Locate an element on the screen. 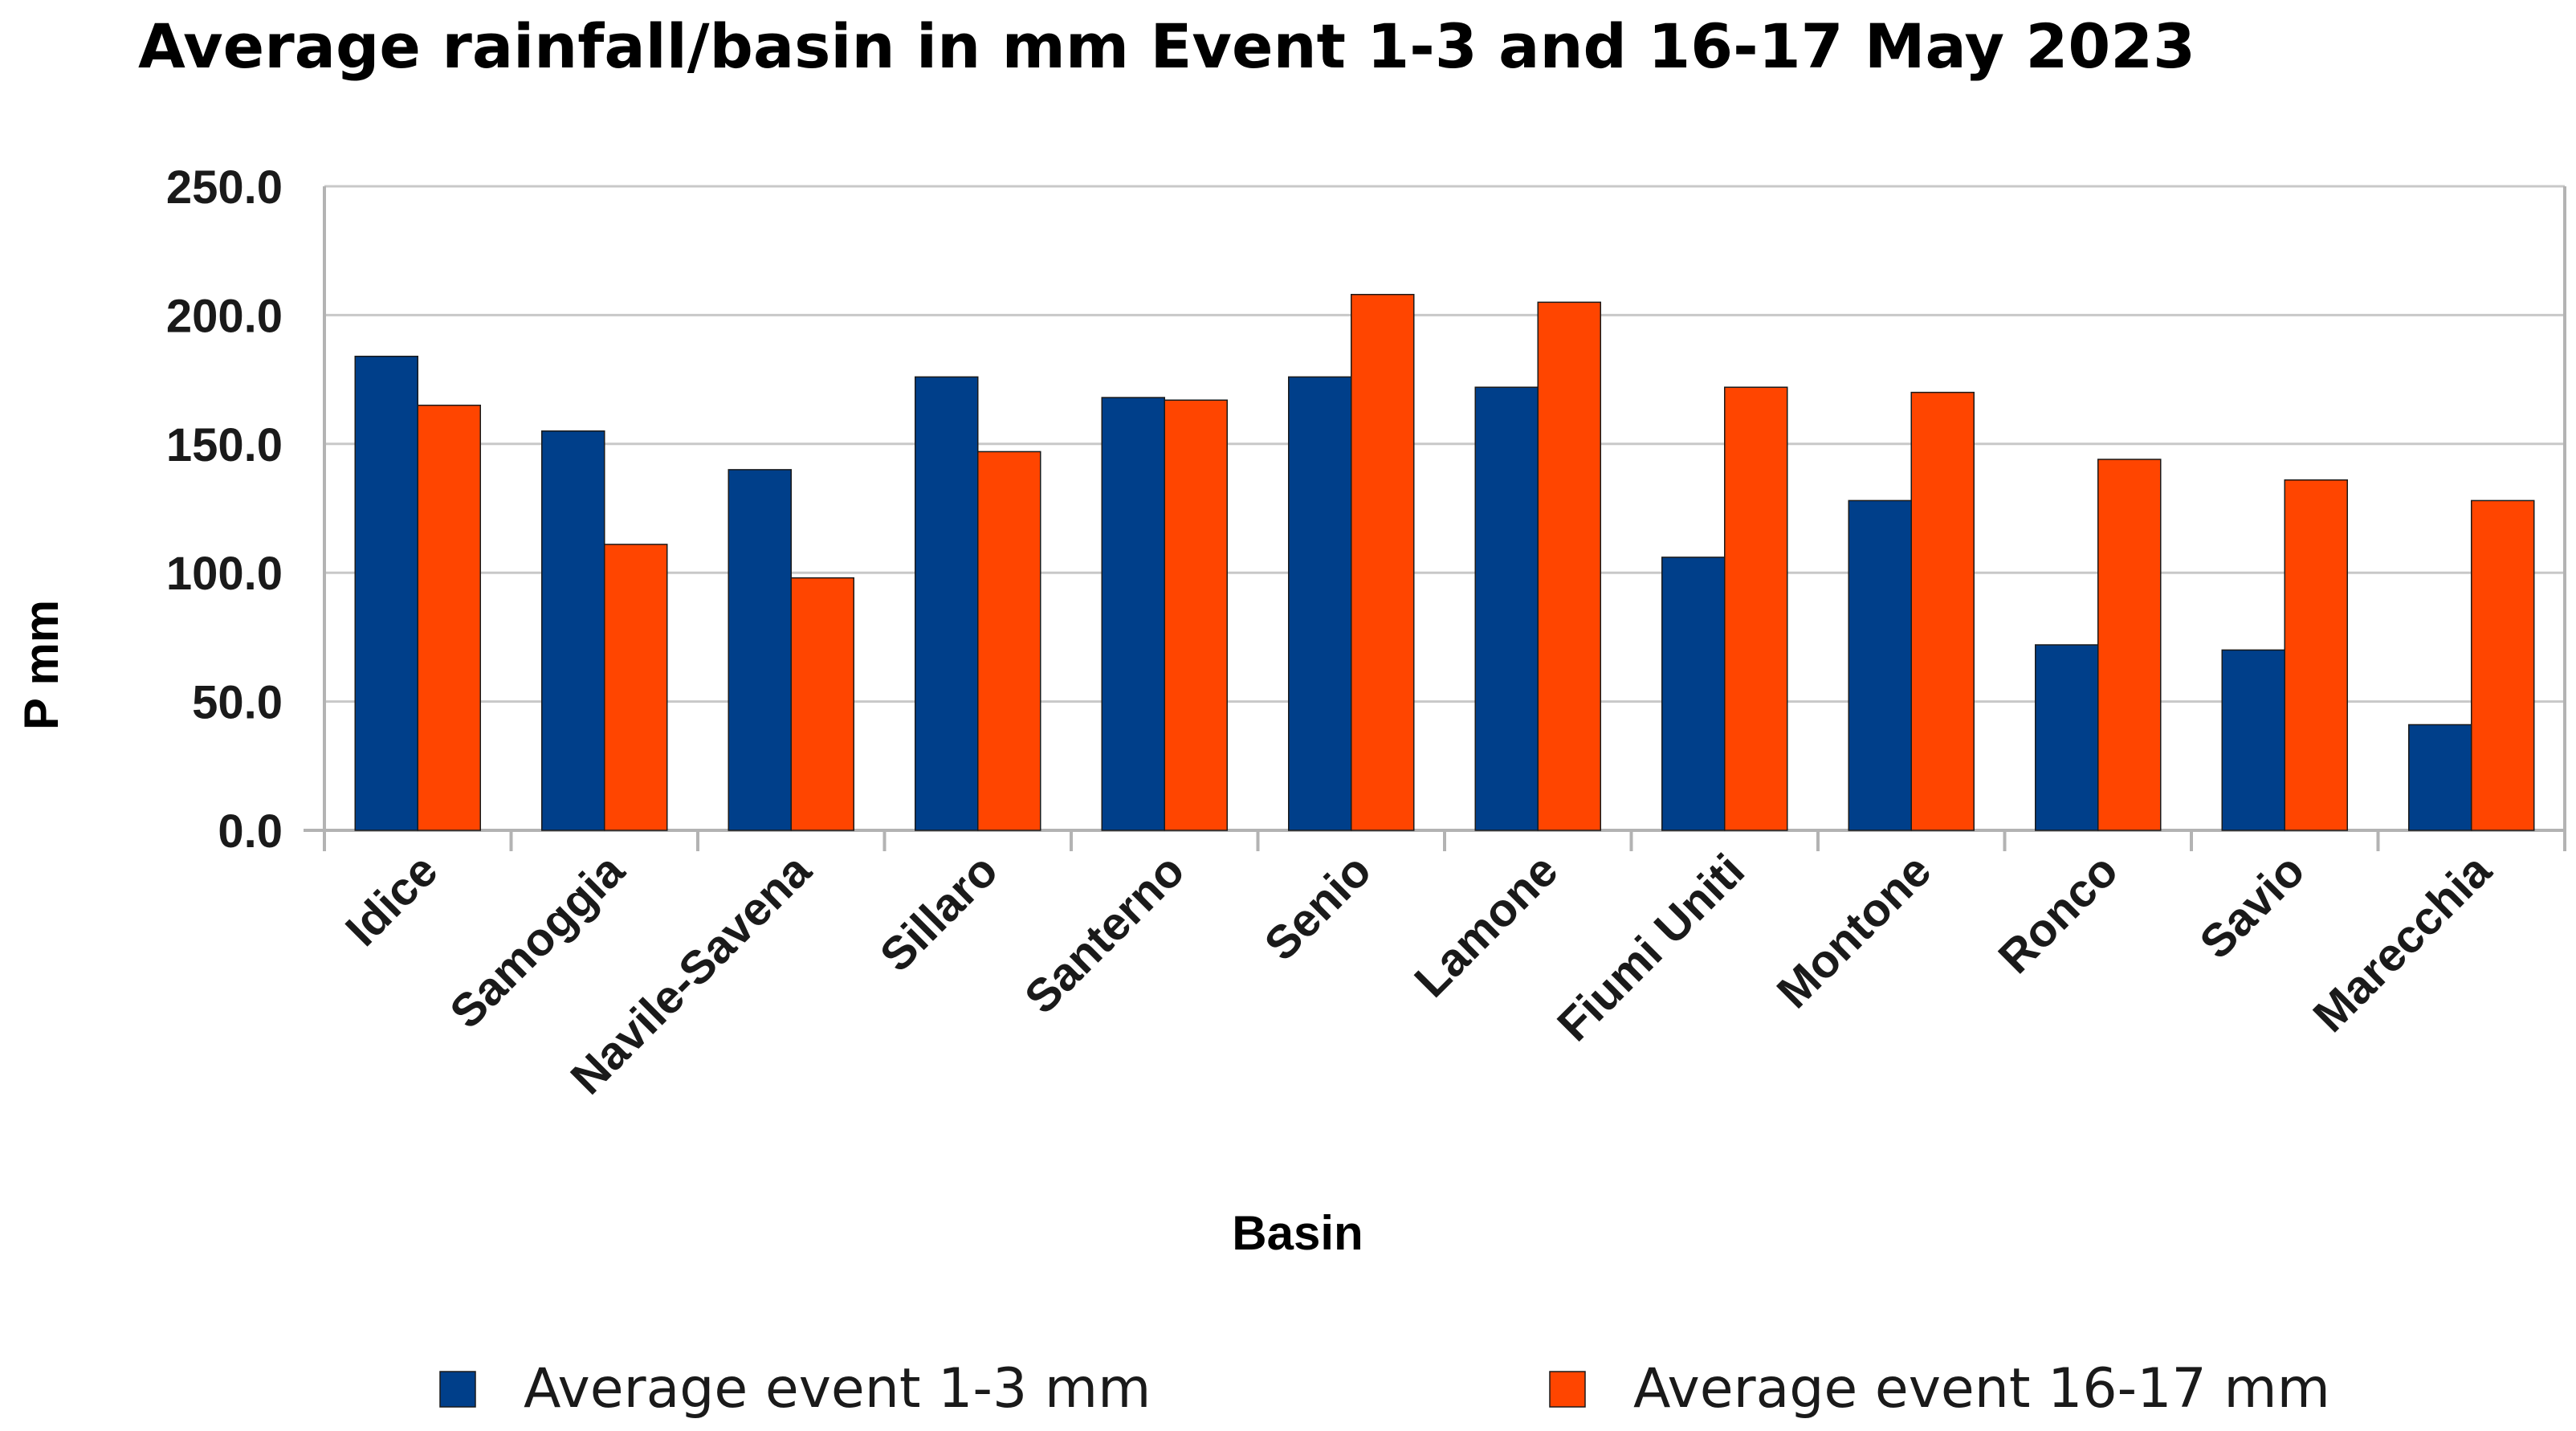 The width and height of the screenshot is (2576, 1431). x-tick-label: Samoggia is located at coordinates (537, 941).